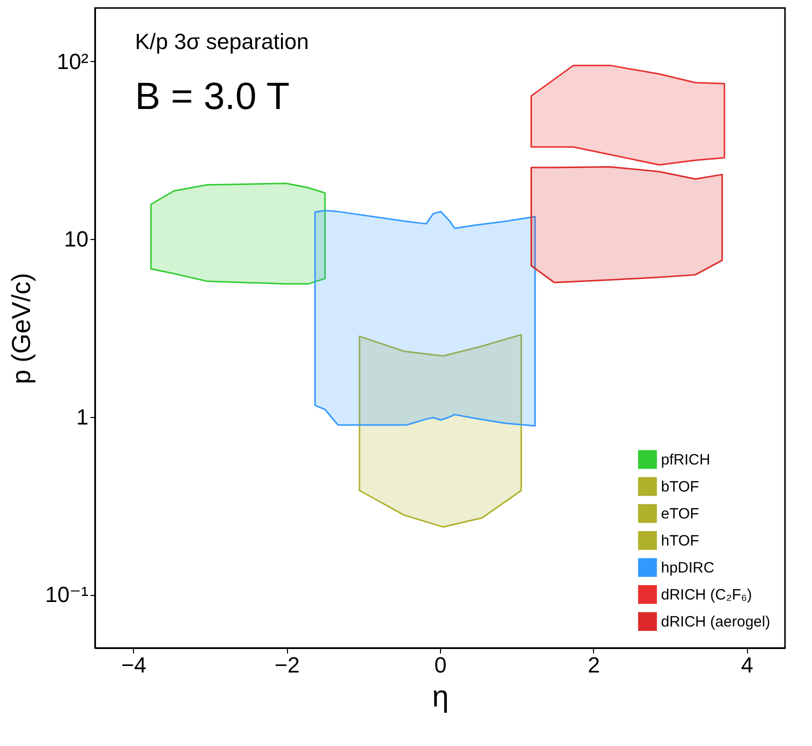  I want to click on y-tick-label: 10, so click(76, 239).